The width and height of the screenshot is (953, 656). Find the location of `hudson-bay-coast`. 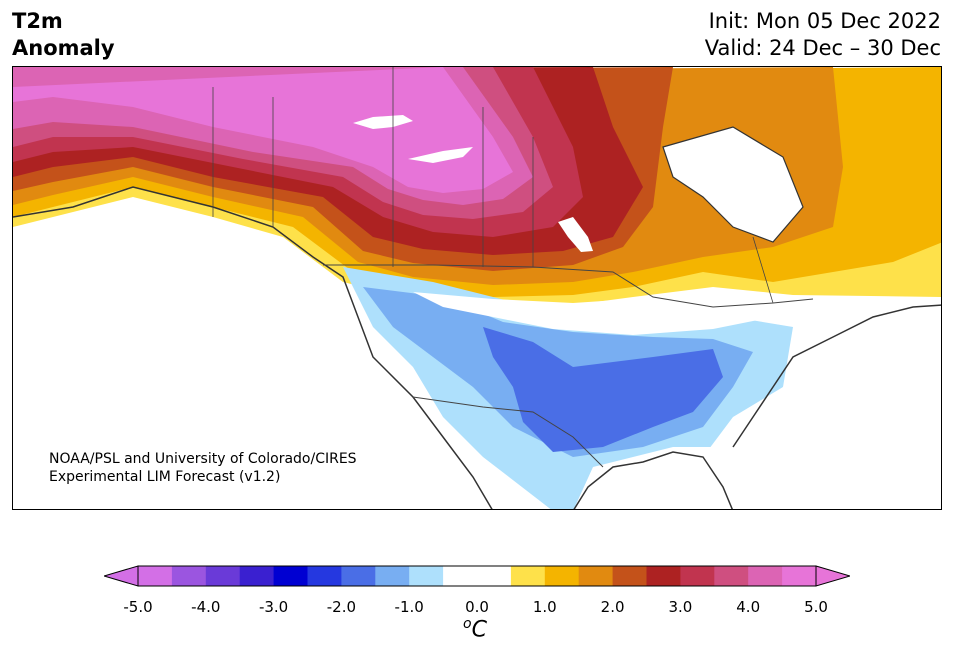

hudson-bay-coast is located at coordinates (733, 184).